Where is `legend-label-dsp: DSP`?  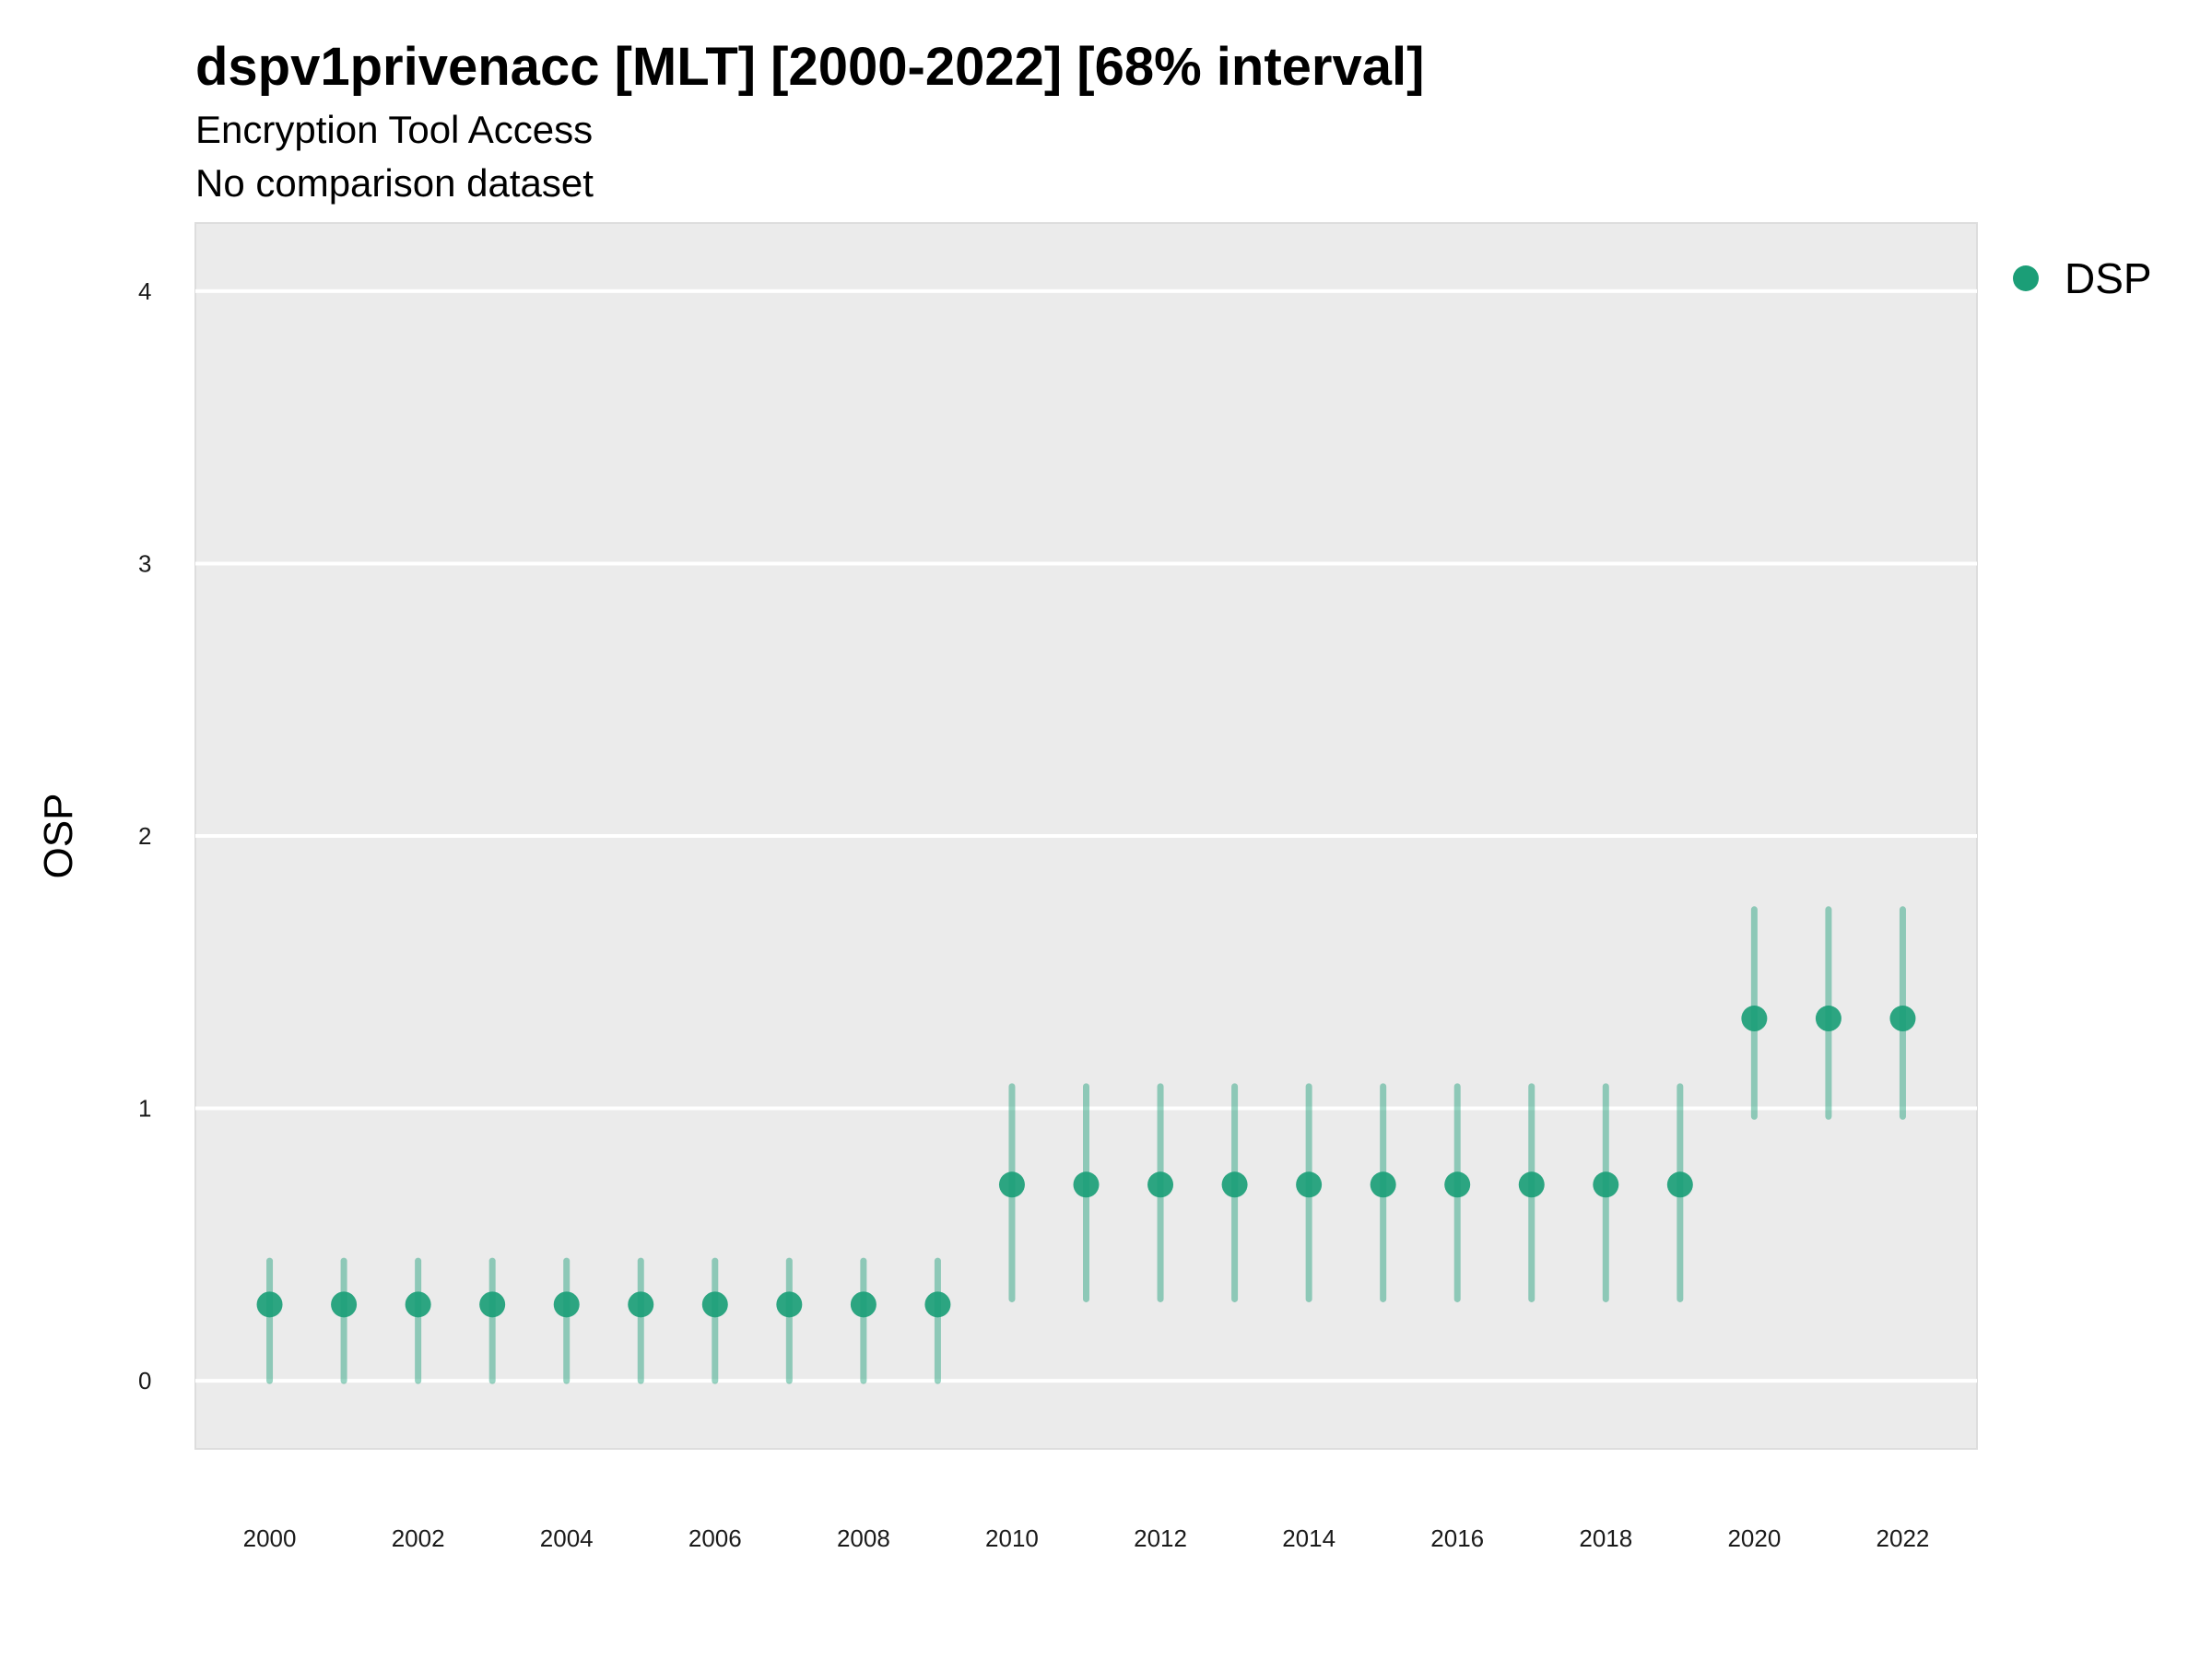
legend-label-dsp: DSP is located at coordinates (2108, 278).